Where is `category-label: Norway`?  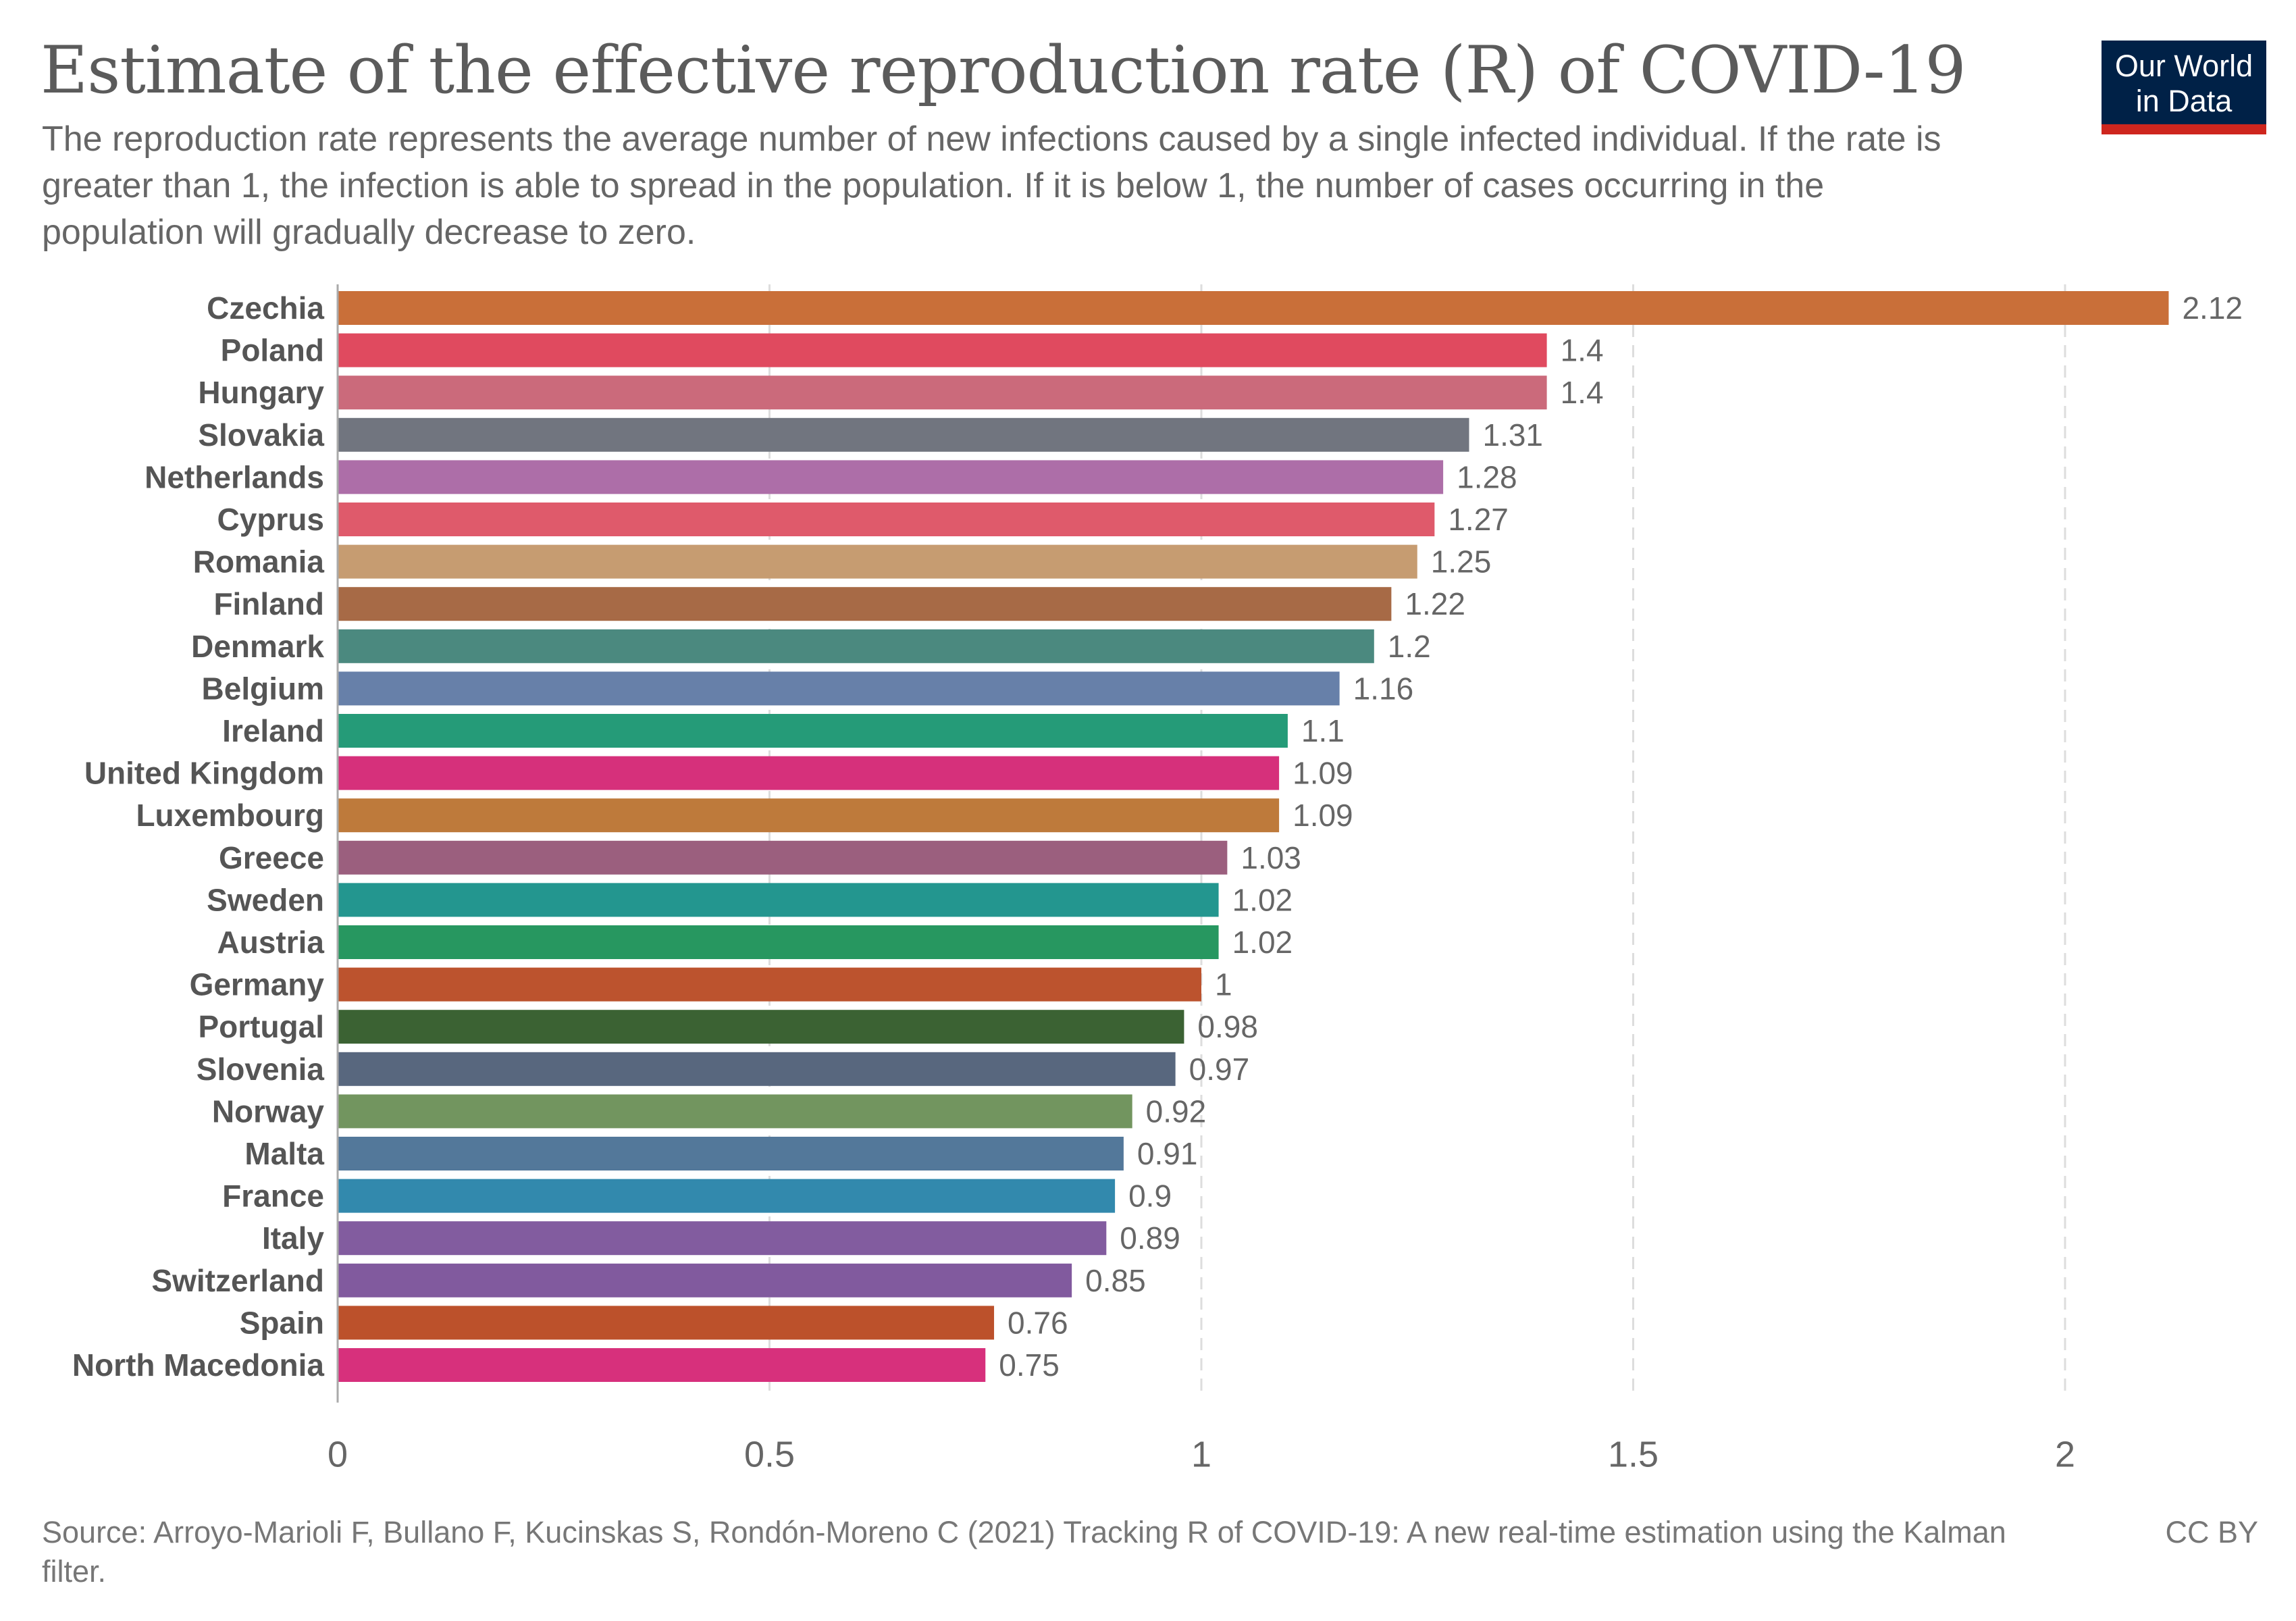 category-label: Norway is located at coordinates (268, 1111).